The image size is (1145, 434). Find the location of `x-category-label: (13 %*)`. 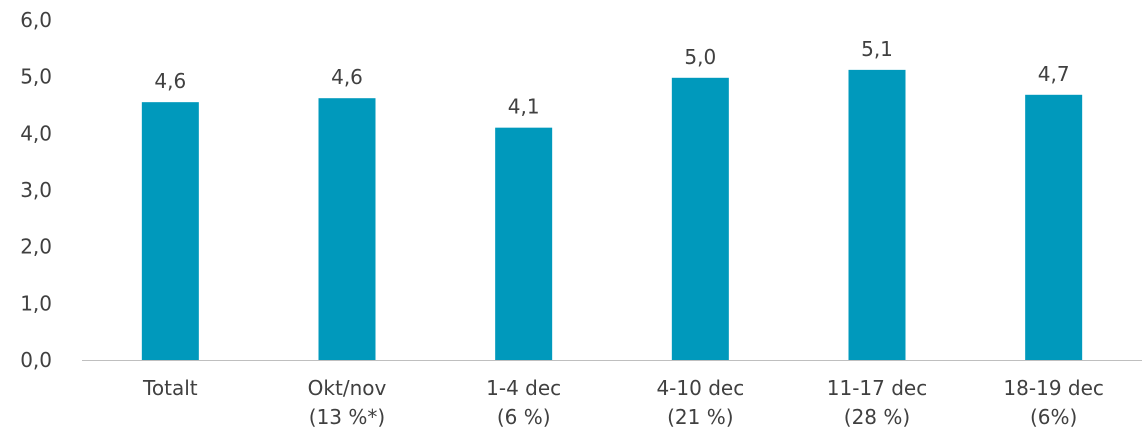

x-category-label: (13 %*) is located at coordinates (347, 417).